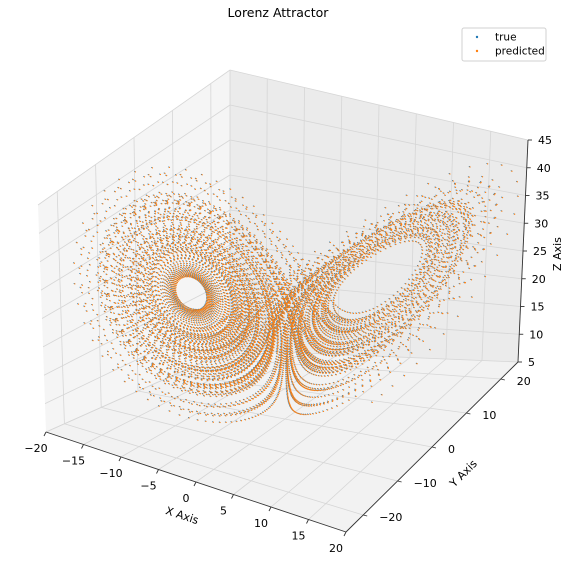 The height and width of the screenshot is (574, 574). Describe the element at coordinates (489, 415) in the screenshot. I see `y-tick-label: 10` at that location.